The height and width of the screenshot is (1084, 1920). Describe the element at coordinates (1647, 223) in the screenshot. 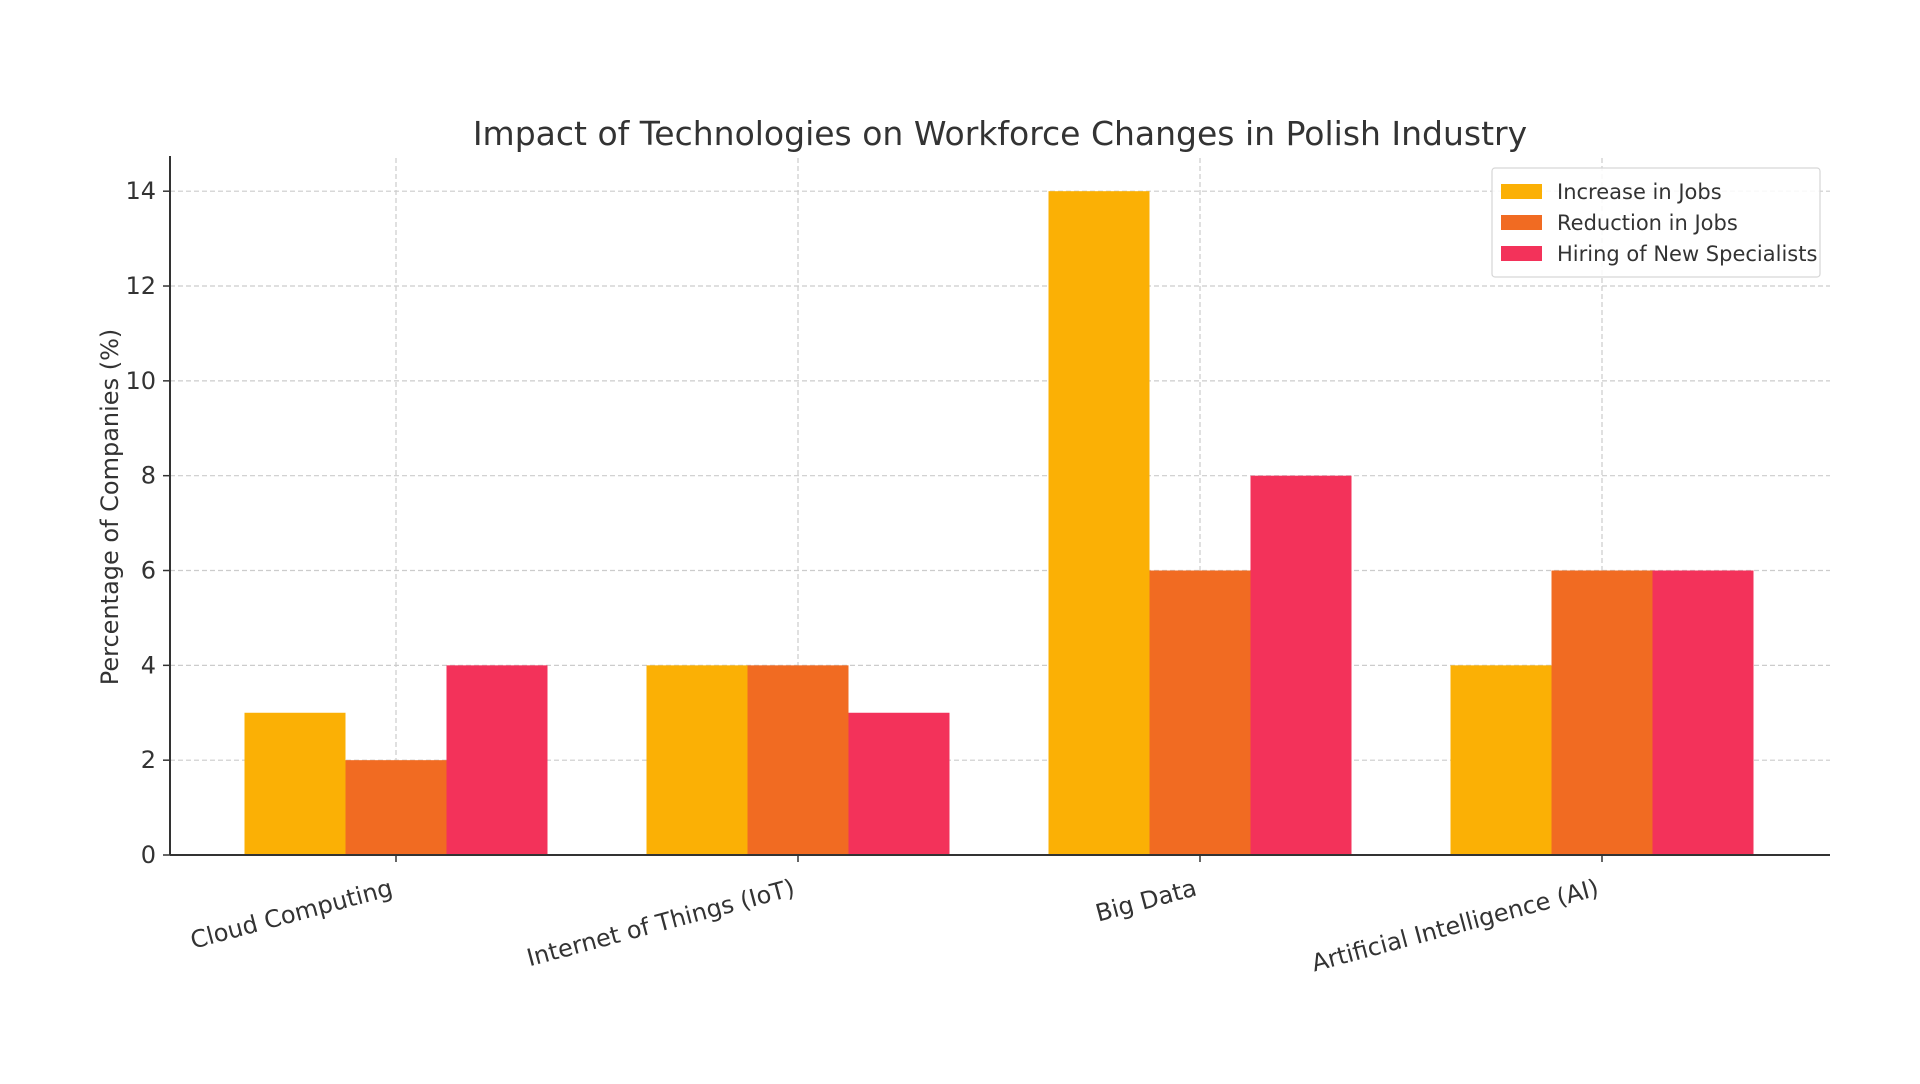

I see `legend-label: Reduction in Jobs` at that location.